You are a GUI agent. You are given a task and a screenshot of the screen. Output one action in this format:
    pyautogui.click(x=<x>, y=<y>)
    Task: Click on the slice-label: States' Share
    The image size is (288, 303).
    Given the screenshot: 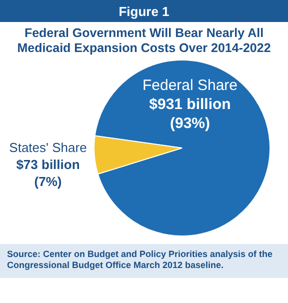 What is the action you would take?
    pyautogui.click(x=48, y=147)
    